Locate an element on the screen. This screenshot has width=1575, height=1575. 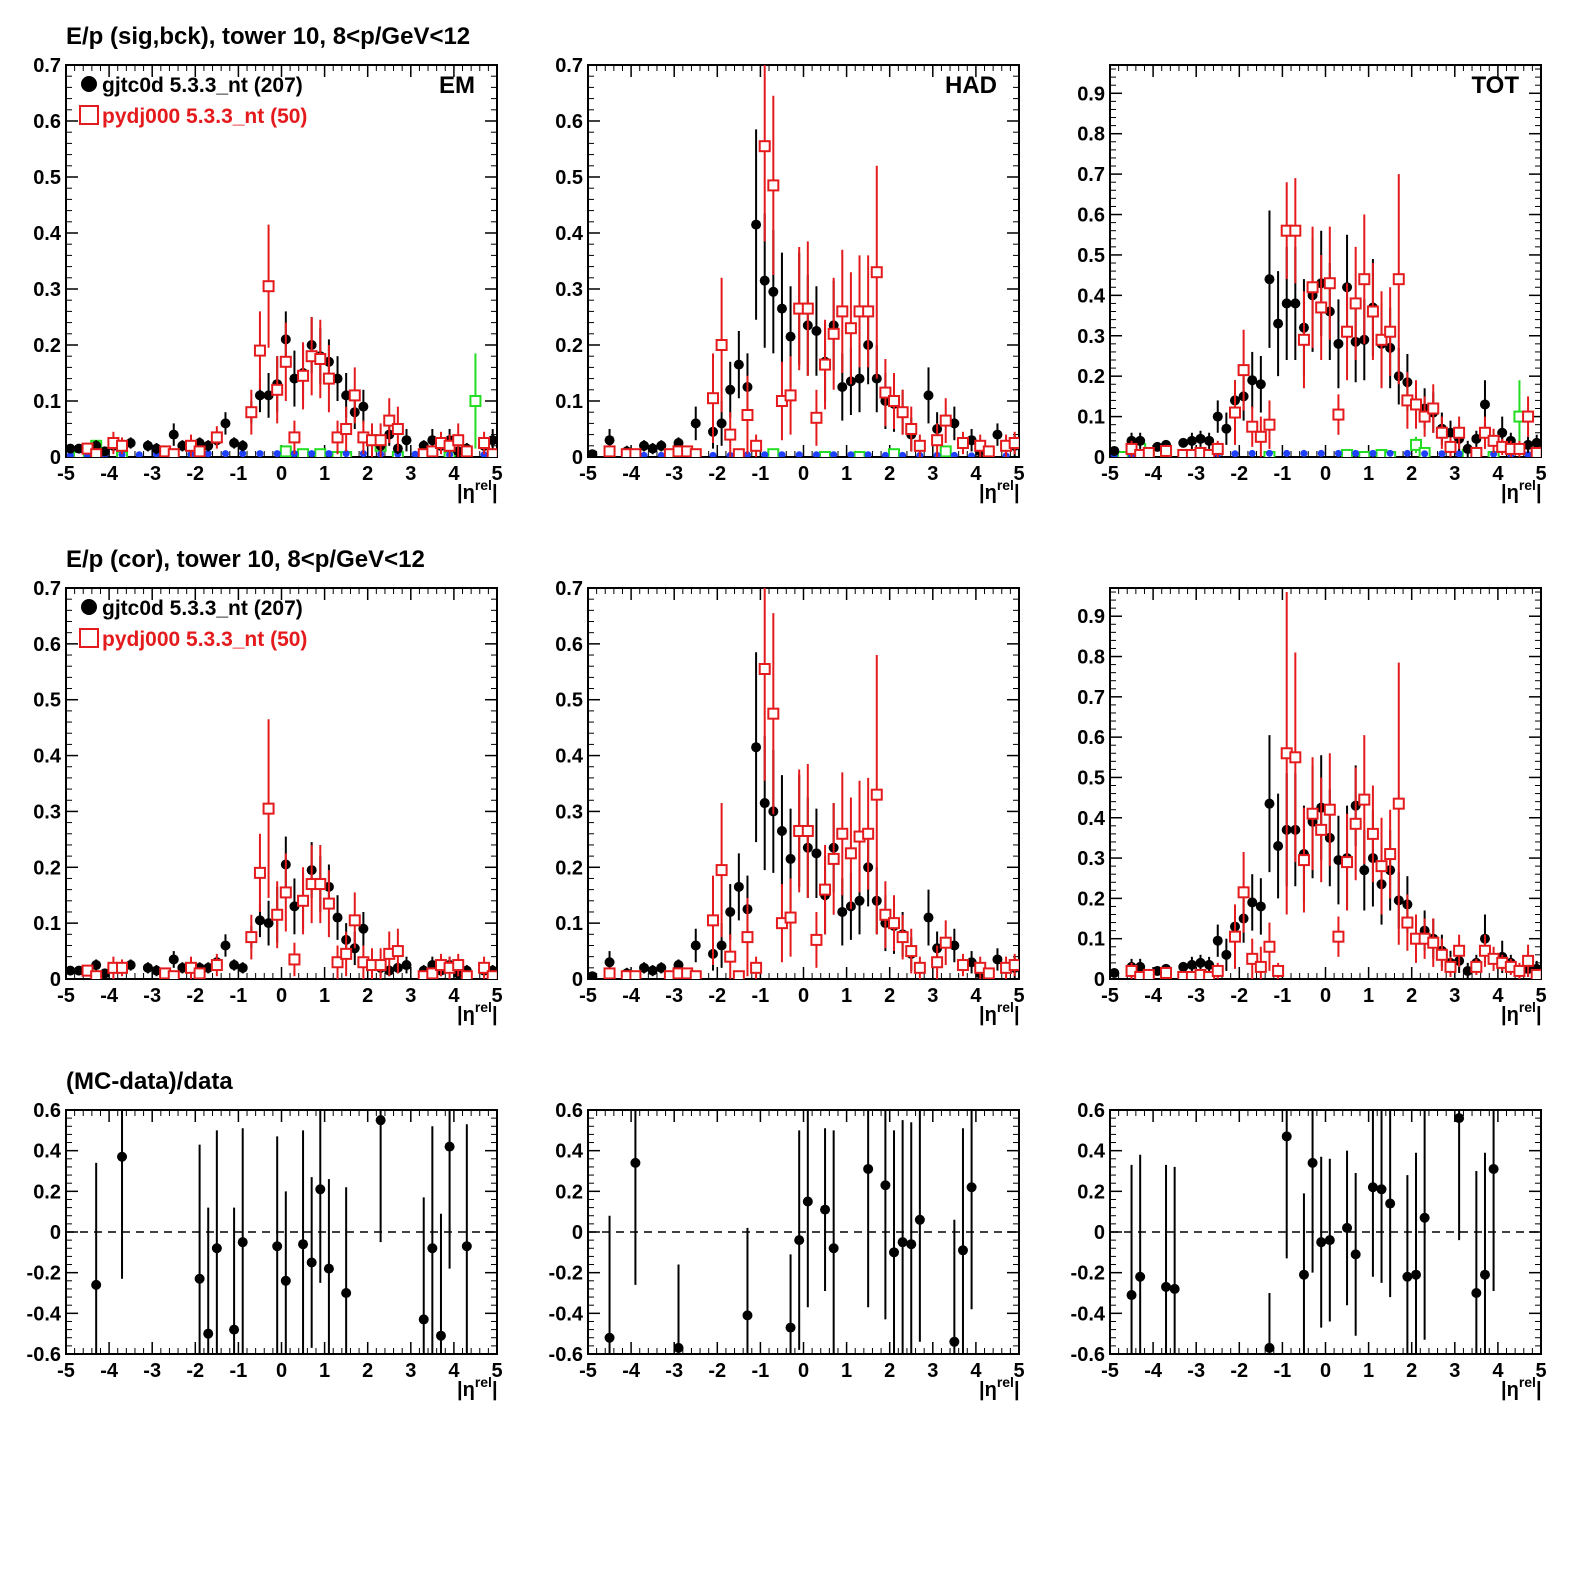
x-tick-label: -5 is located at coordinates (1110, 1371).